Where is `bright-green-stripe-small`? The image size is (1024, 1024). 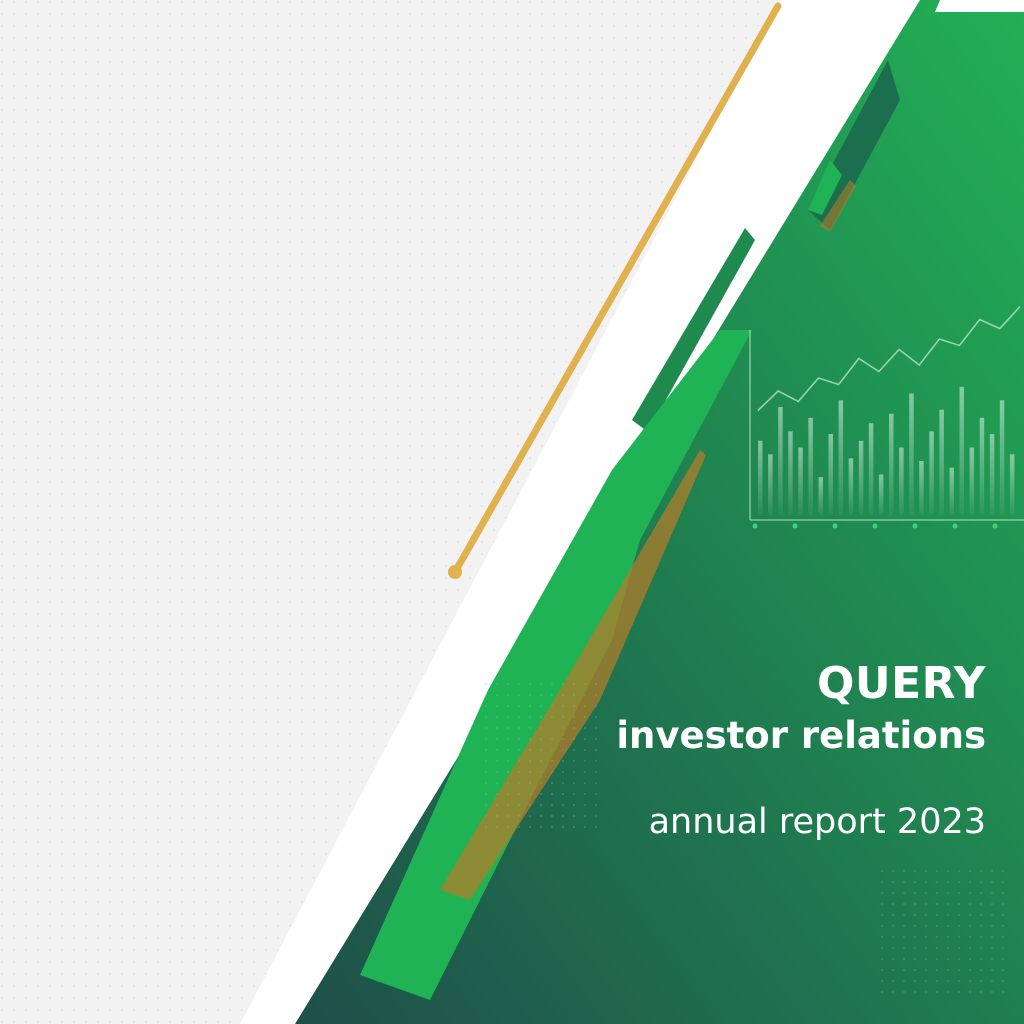
bright-green-stripe-small is located at coordinates (825, 187).